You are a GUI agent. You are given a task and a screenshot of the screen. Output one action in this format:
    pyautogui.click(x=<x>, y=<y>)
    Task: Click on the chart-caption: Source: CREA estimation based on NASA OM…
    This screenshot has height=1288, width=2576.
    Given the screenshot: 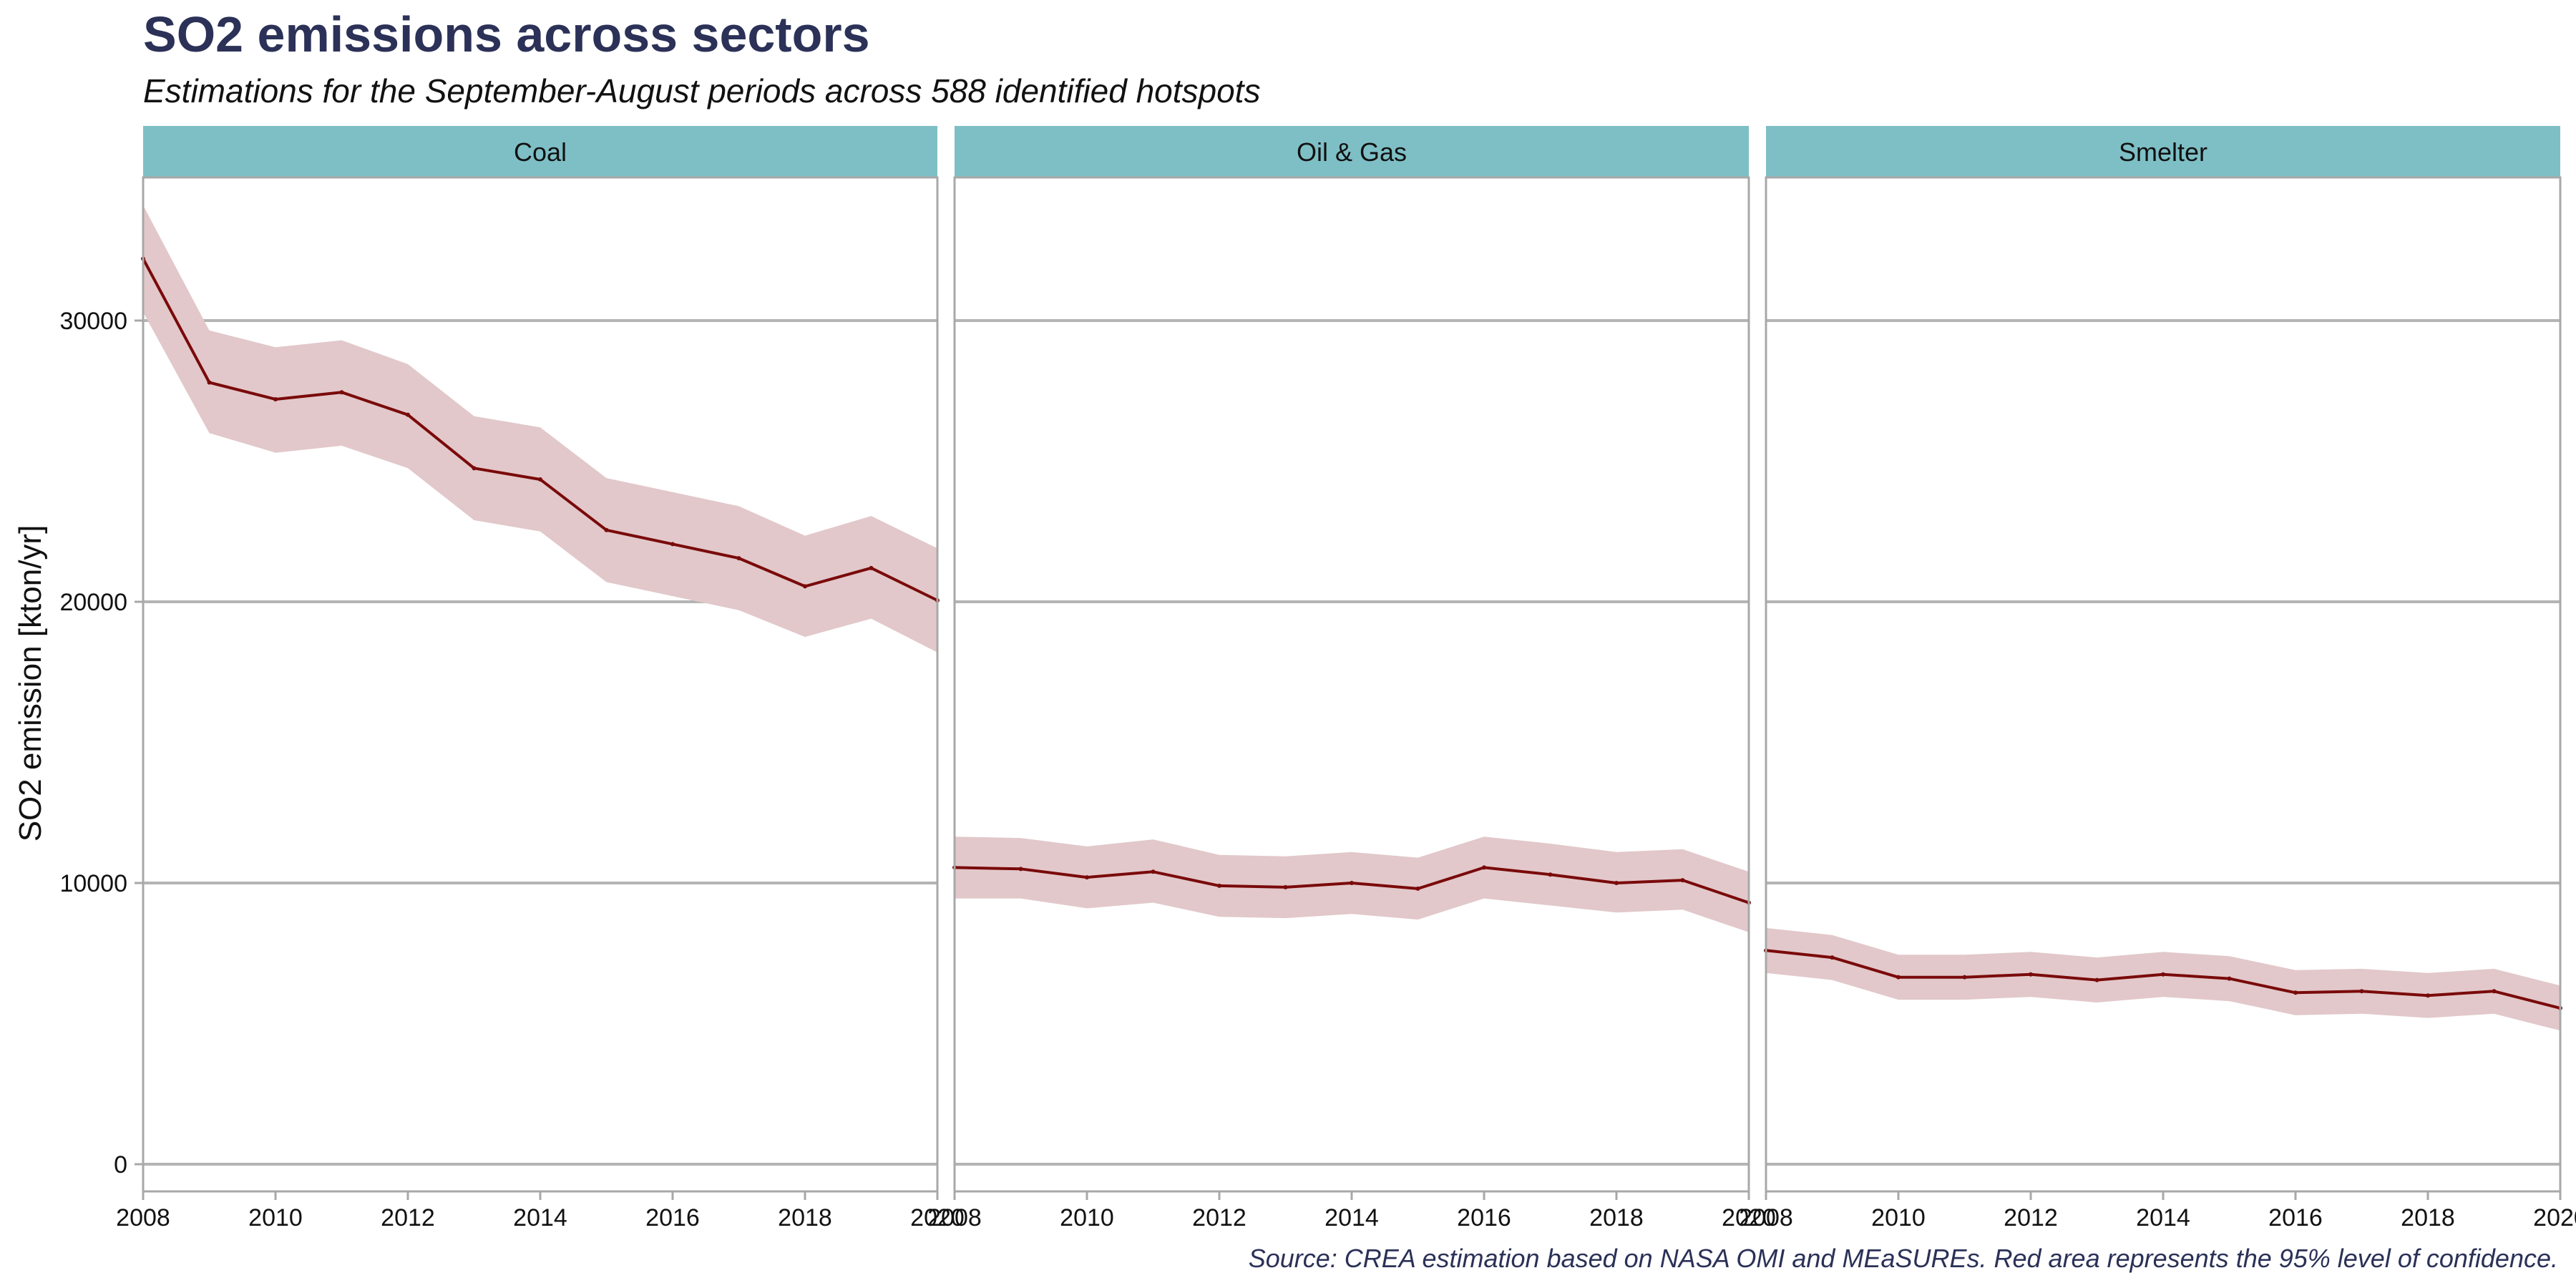 What is the action you would take?
    pyautogui.click(x=1903, y=1258)
    